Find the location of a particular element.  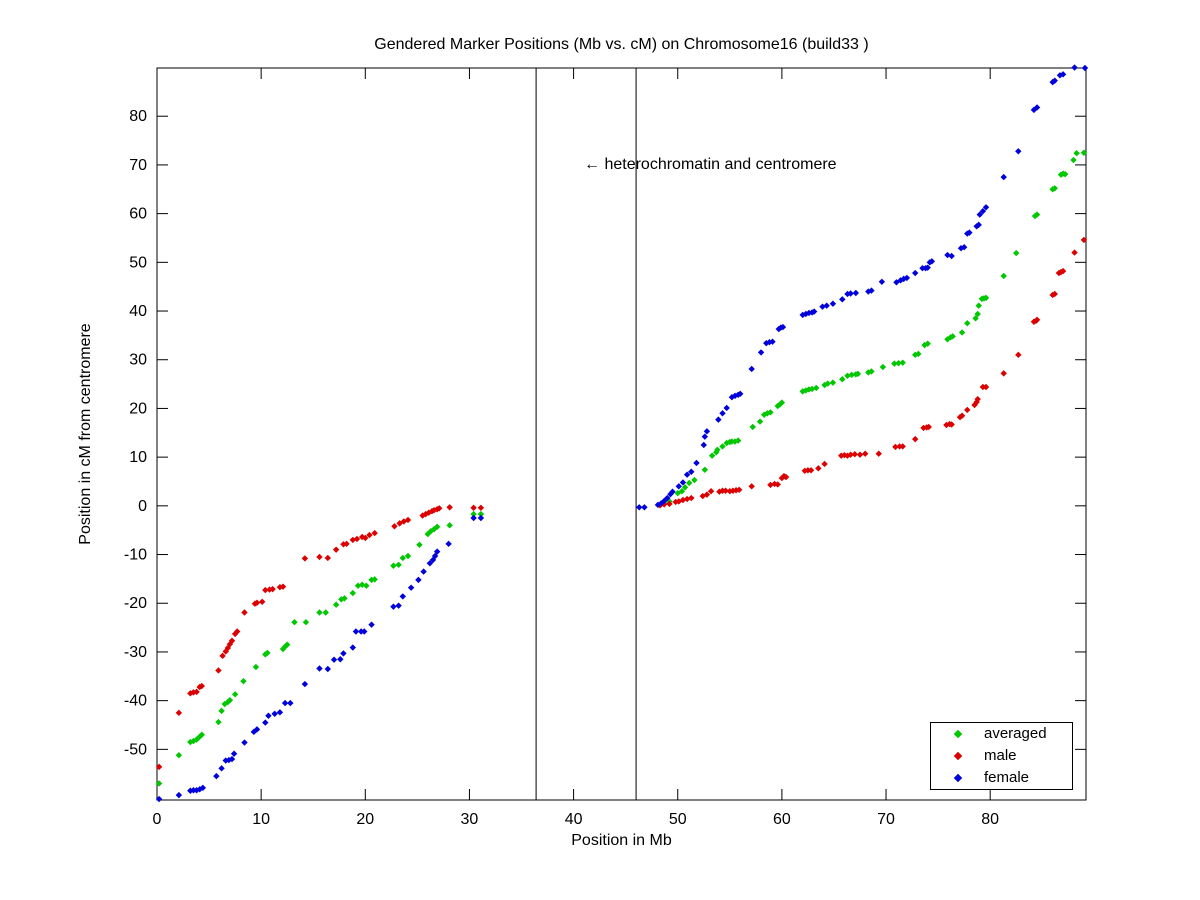

svg-text: -40 is located at coordinates (135, 701).